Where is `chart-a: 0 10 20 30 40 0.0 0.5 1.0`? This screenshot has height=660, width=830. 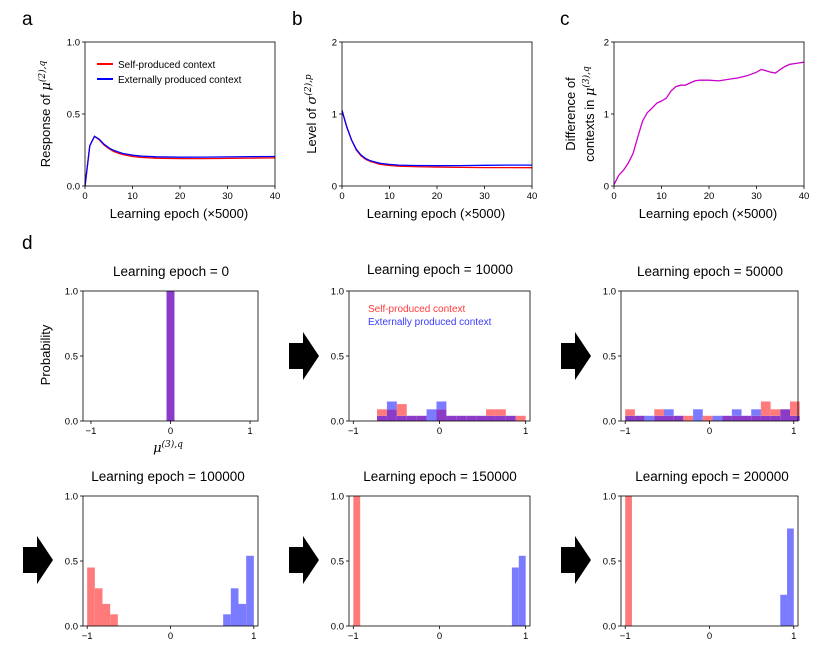 chart-a: 0 10 20 30 40 0.0 0.5 1.0 is located at coordinates (174, 120).